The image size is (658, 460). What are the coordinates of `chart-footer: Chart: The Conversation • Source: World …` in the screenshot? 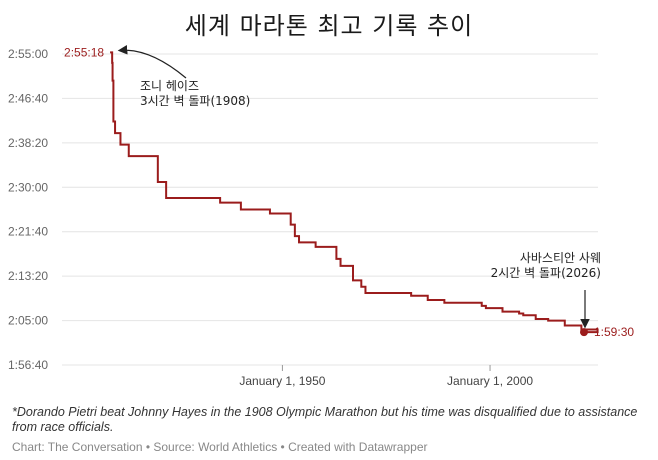 It's located at (220, 447).